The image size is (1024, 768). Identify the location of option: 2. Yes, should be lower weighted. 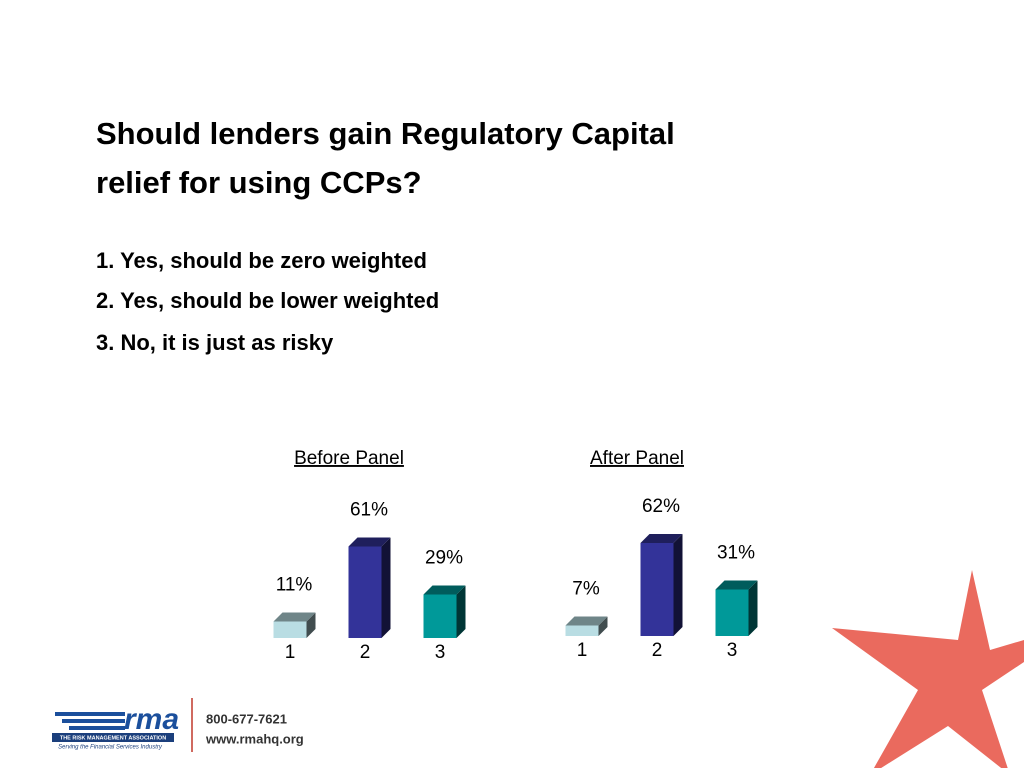
(267, 300).